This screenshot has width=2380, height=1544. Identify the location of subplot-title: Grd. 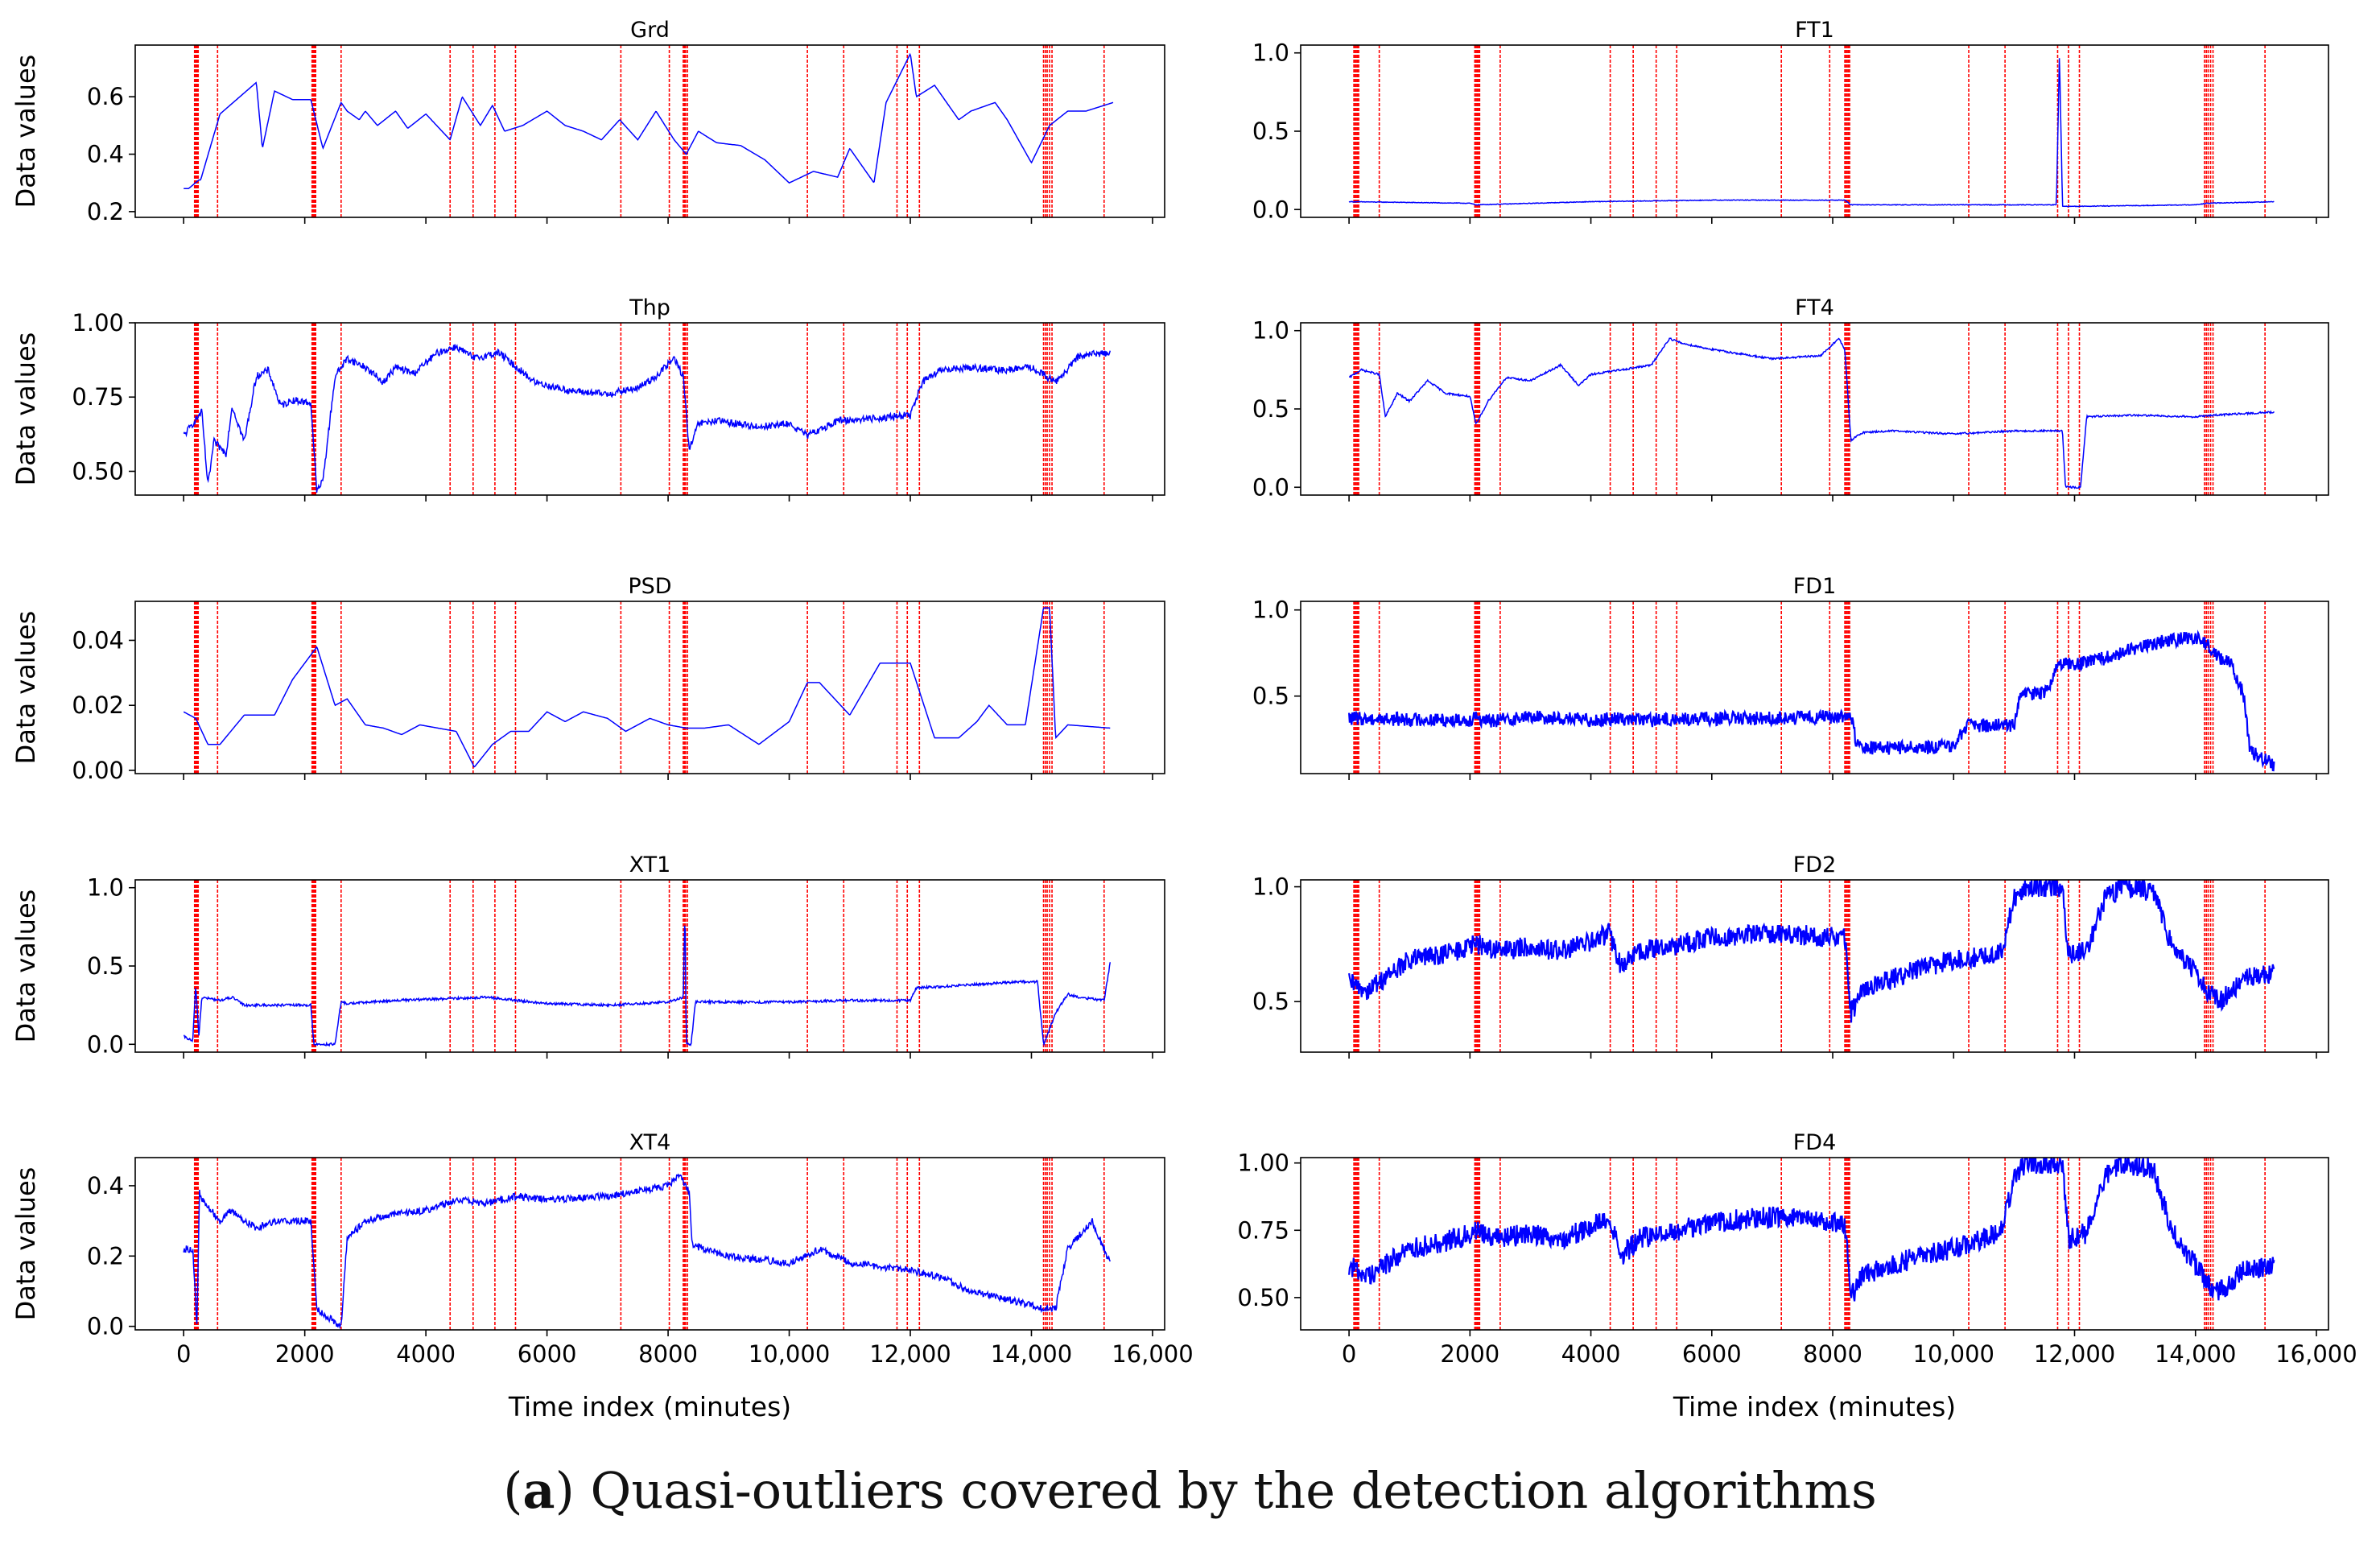
(650, 30).